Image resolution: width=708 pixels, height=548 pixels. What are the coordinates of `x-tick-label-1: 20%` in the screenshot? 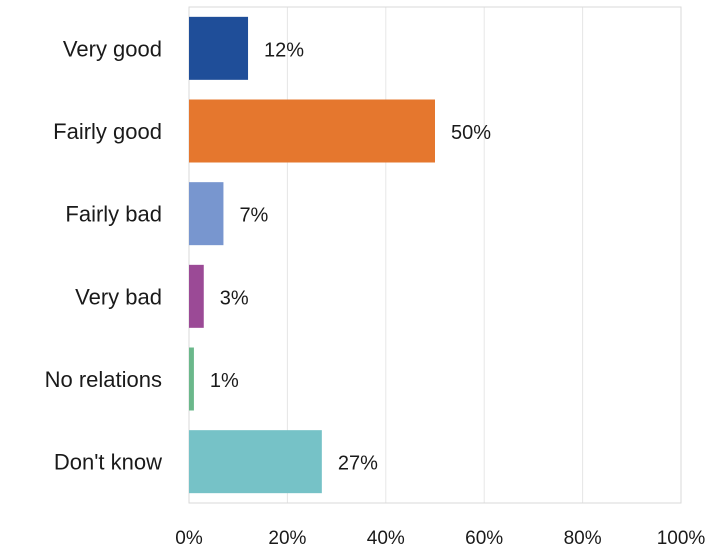 It's located at (287, 538).